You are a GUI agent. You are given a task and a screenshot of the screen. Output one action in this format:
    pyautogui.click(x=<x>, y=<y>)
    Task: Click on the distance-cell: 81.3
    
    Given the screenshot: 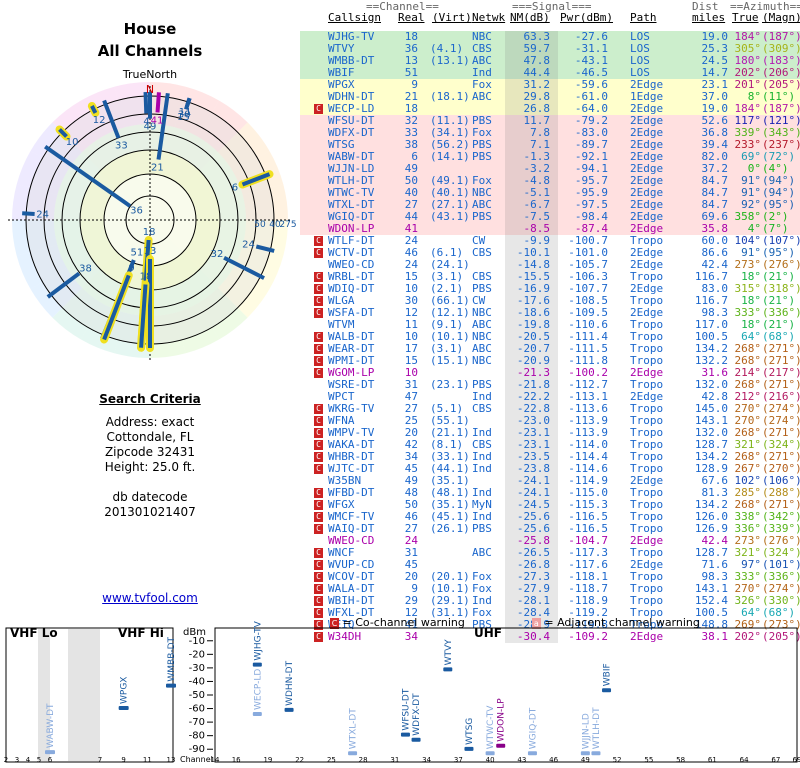 What is the action you would take?
    pyautogui.click(x=715, y=492)
    